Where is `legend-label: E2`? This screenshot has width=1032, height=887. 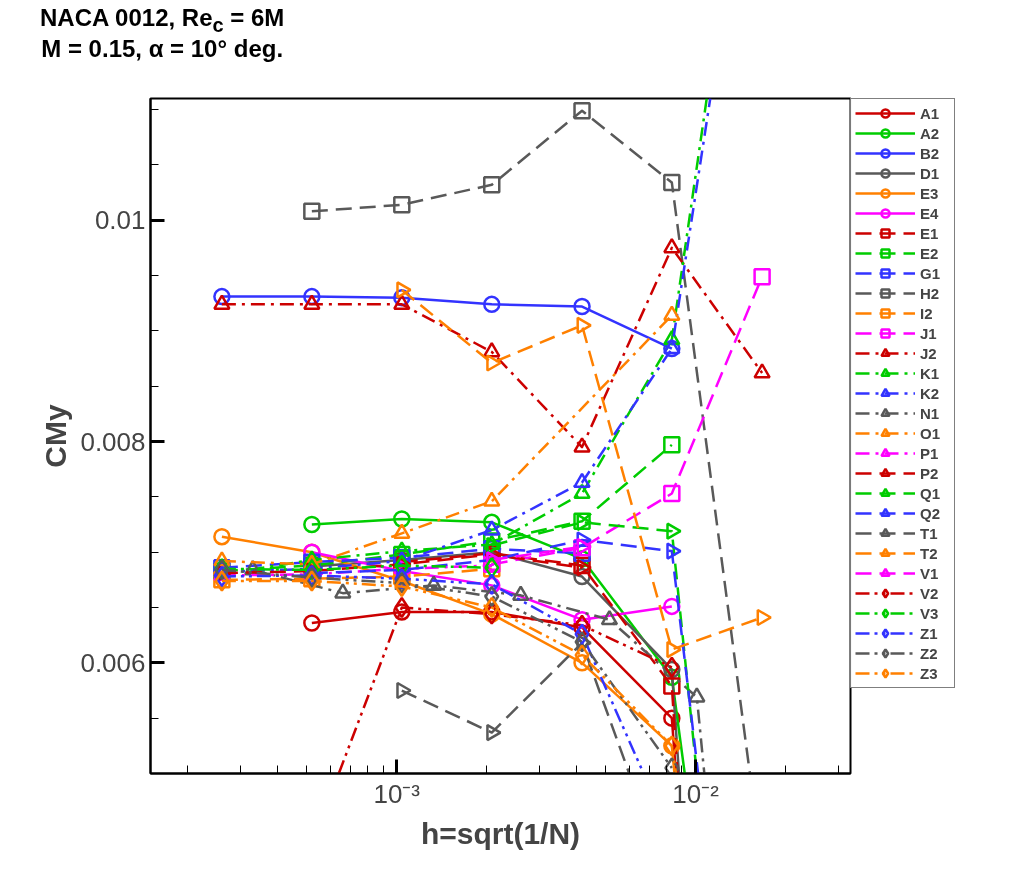
legend-label: E2 is located at coordinates (930, 253).